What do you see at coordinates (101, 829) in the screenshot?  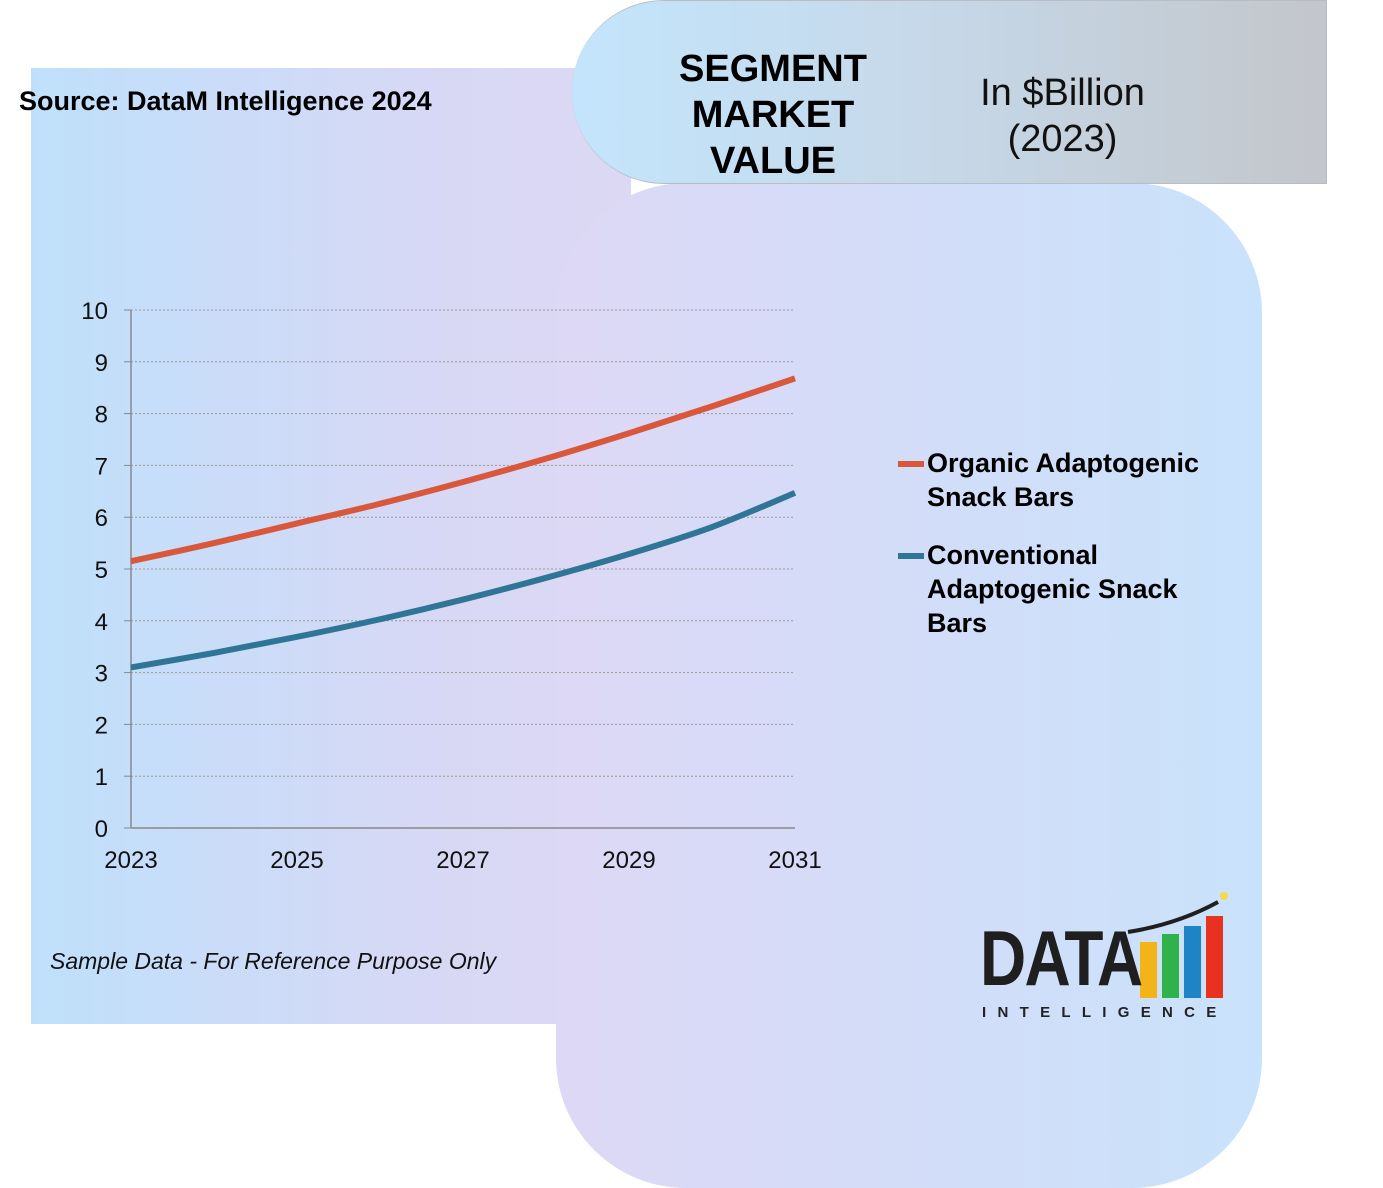 I see `y-tick-label: 0` at bounding box center [101, 829].